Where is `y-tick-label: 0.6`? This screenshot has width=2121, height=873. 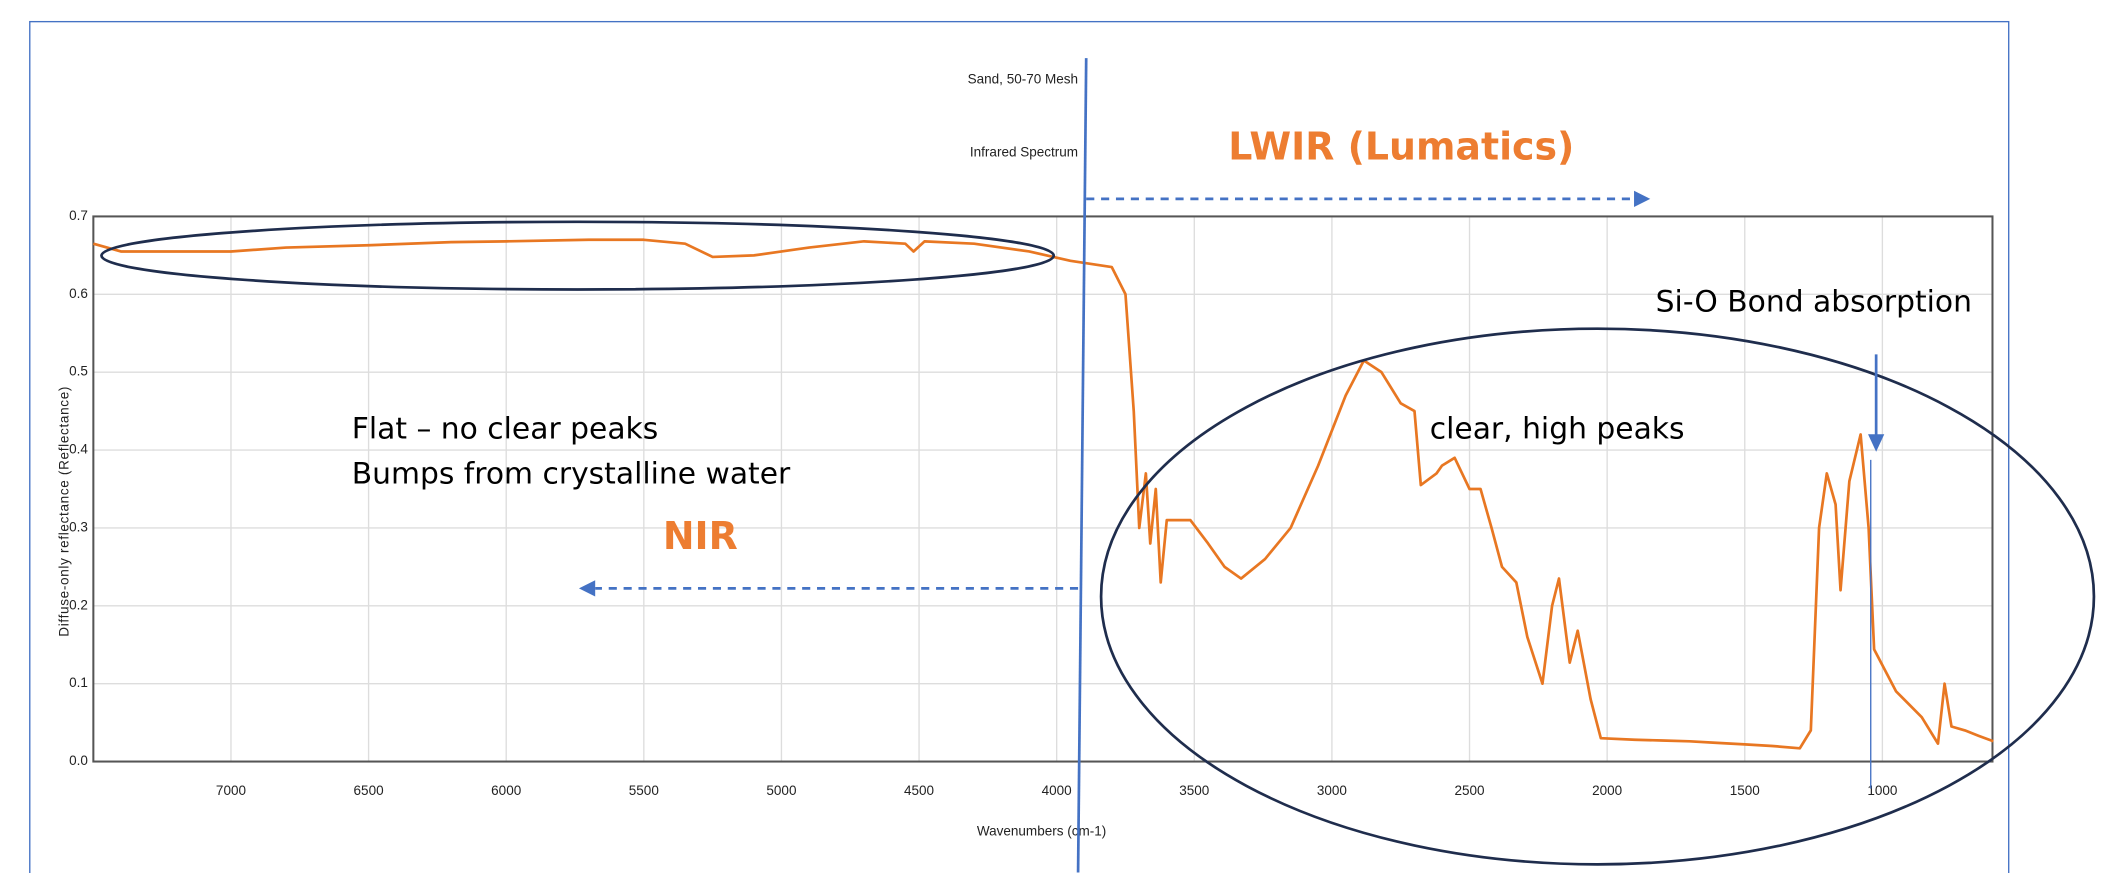
y-tick-label: 0.6 is located at coordinates (78, 293).